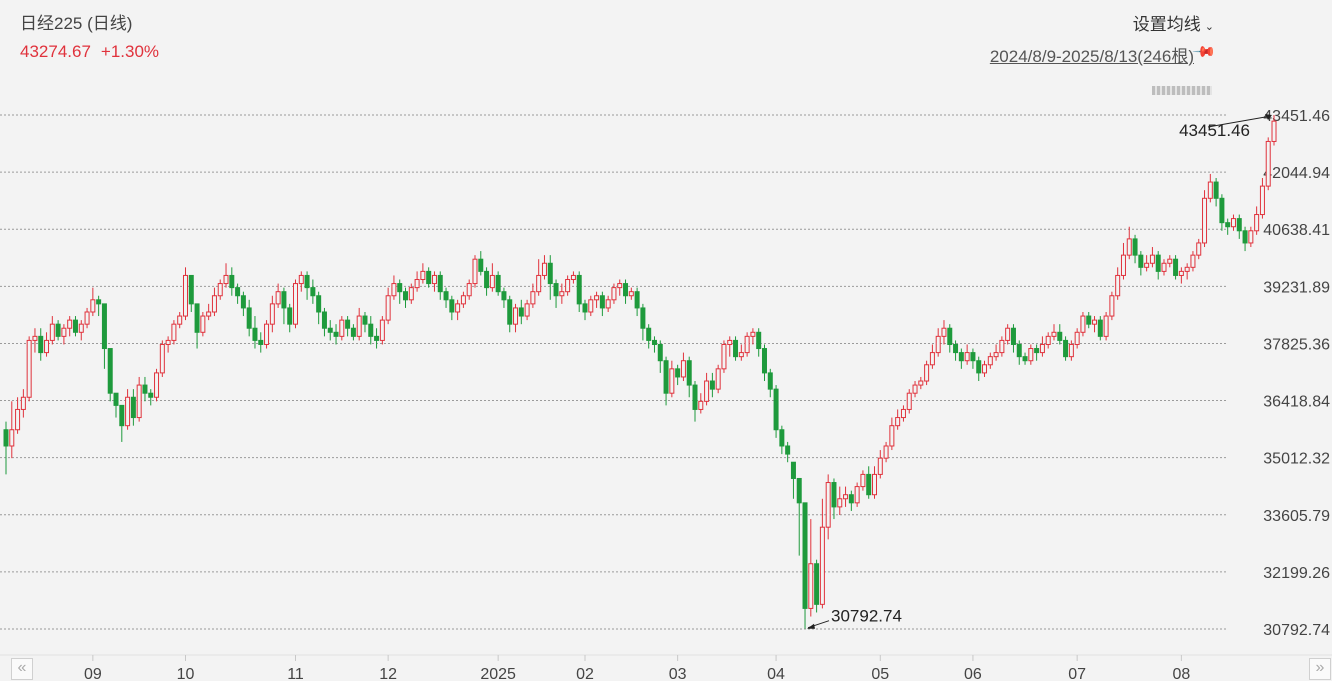 The width and height of the screenshot is (1332, 681). What do you see at coordinates (1239, 121) in the screenshot?
I see `high-arrow` at bounding box center [1239, 121].